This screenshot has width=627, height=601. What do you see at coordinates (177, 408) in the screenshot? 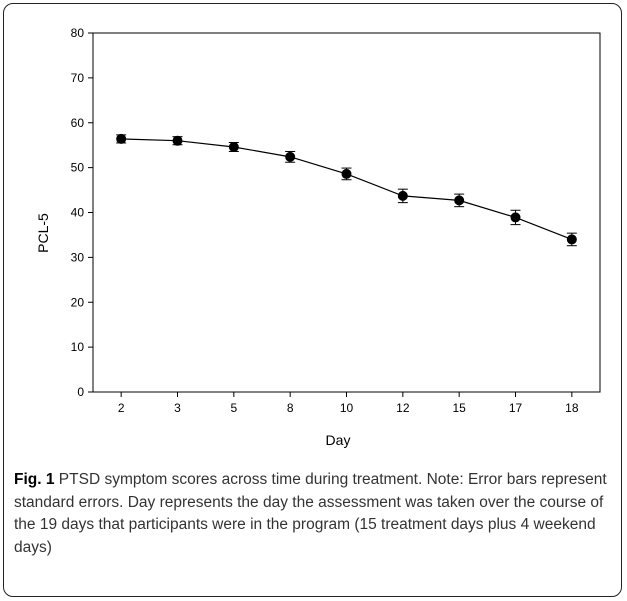
I see `x-tick-label: 3` at bounding box center [177, 408].